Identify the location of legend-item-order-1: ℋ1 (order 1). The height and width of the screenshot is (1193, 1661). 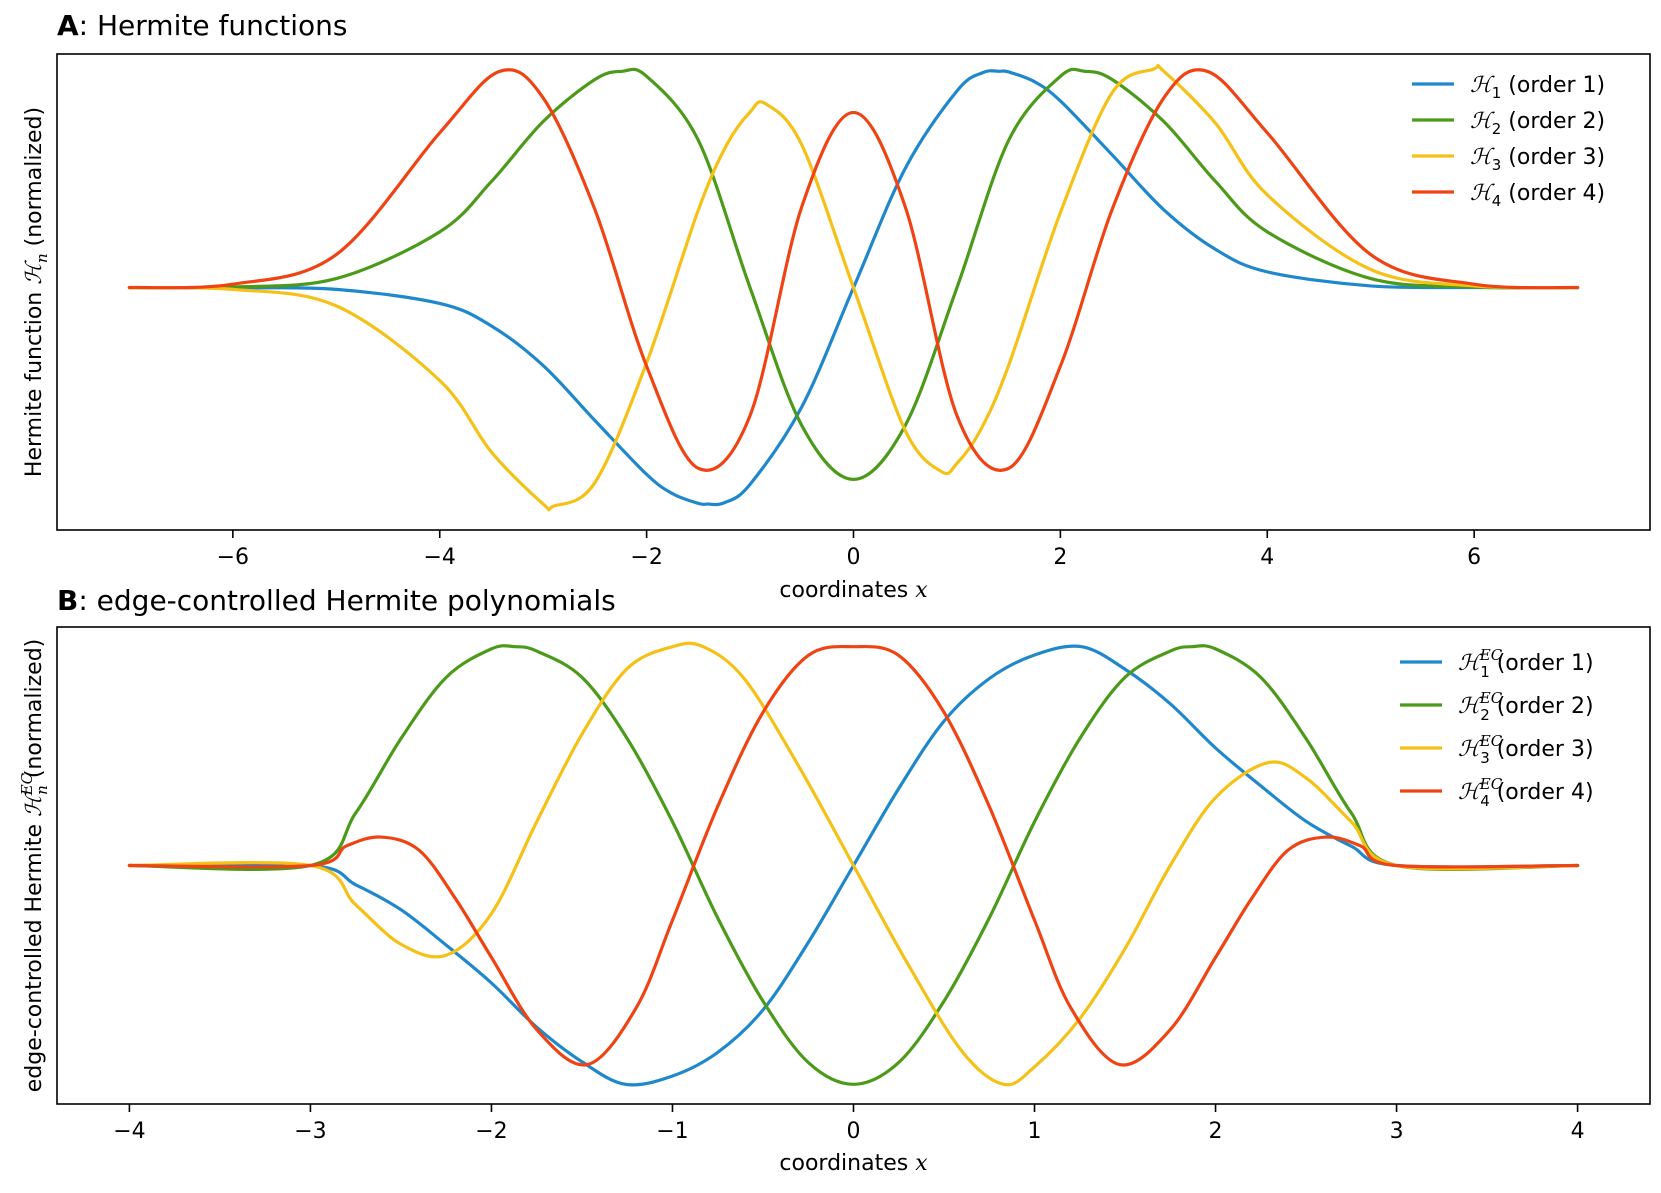
(1508, 87).